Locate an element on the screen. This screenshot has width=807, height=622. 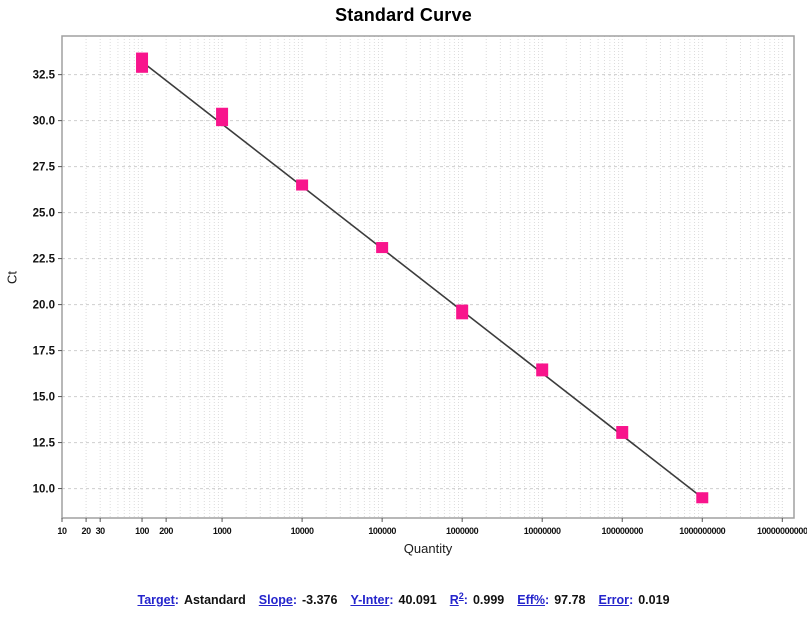
y-tick-label: 27.5 is located at coordinates (44, 168).